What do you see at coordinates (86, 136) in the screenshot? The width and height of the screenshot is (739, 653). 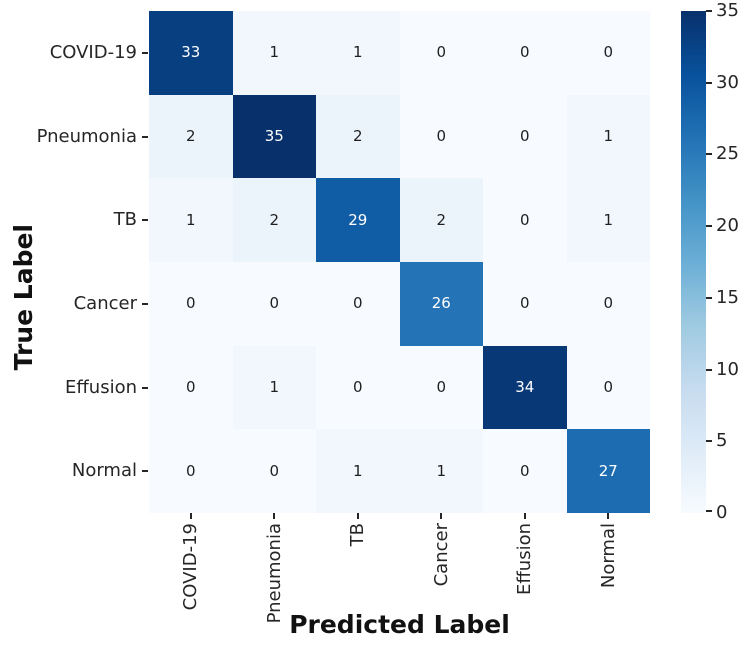 I see `y-tick-label: Pneumonia` at bounding box center [86, 136].